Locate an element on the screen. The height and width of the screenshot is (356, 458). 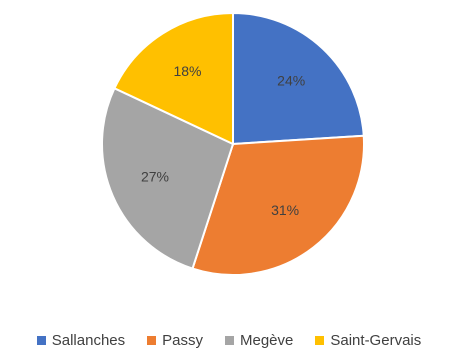
pie-slice-saint-gervais is located at coordinates (173, 78).